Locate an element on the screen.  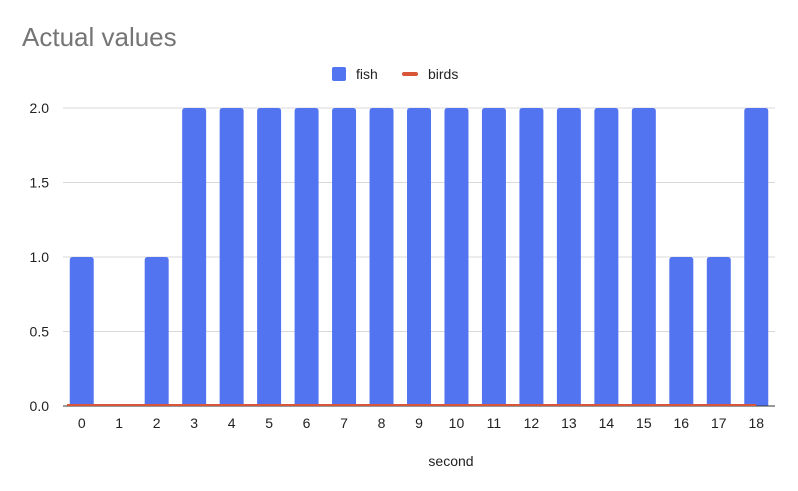
legend-label-birds: birds is located at coordinates (443, 74).